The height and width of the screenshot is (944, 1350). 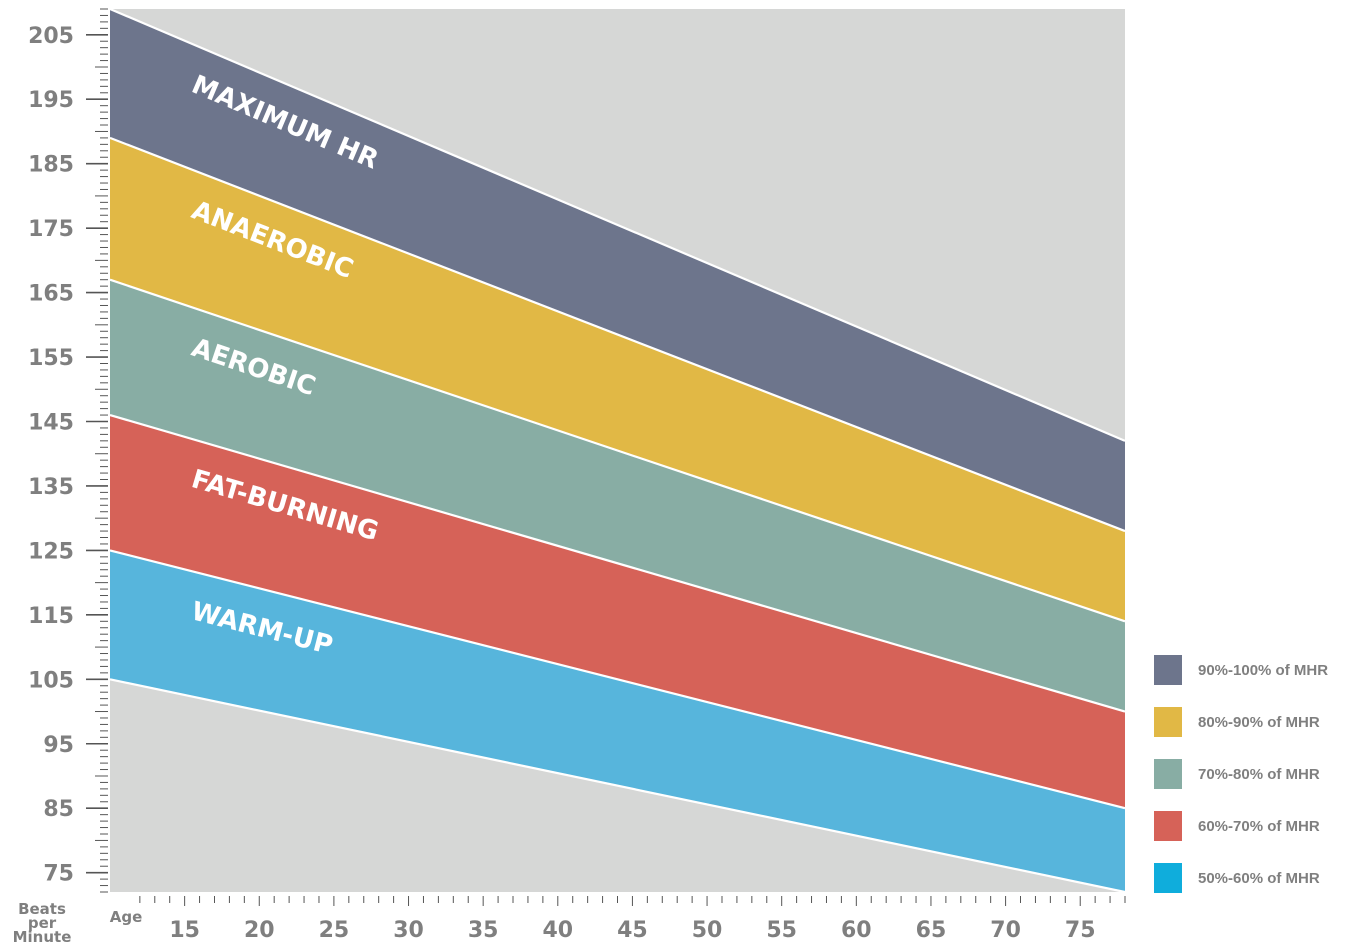 I want to click on y-tick-label: 165, so click(x=51, y=294).